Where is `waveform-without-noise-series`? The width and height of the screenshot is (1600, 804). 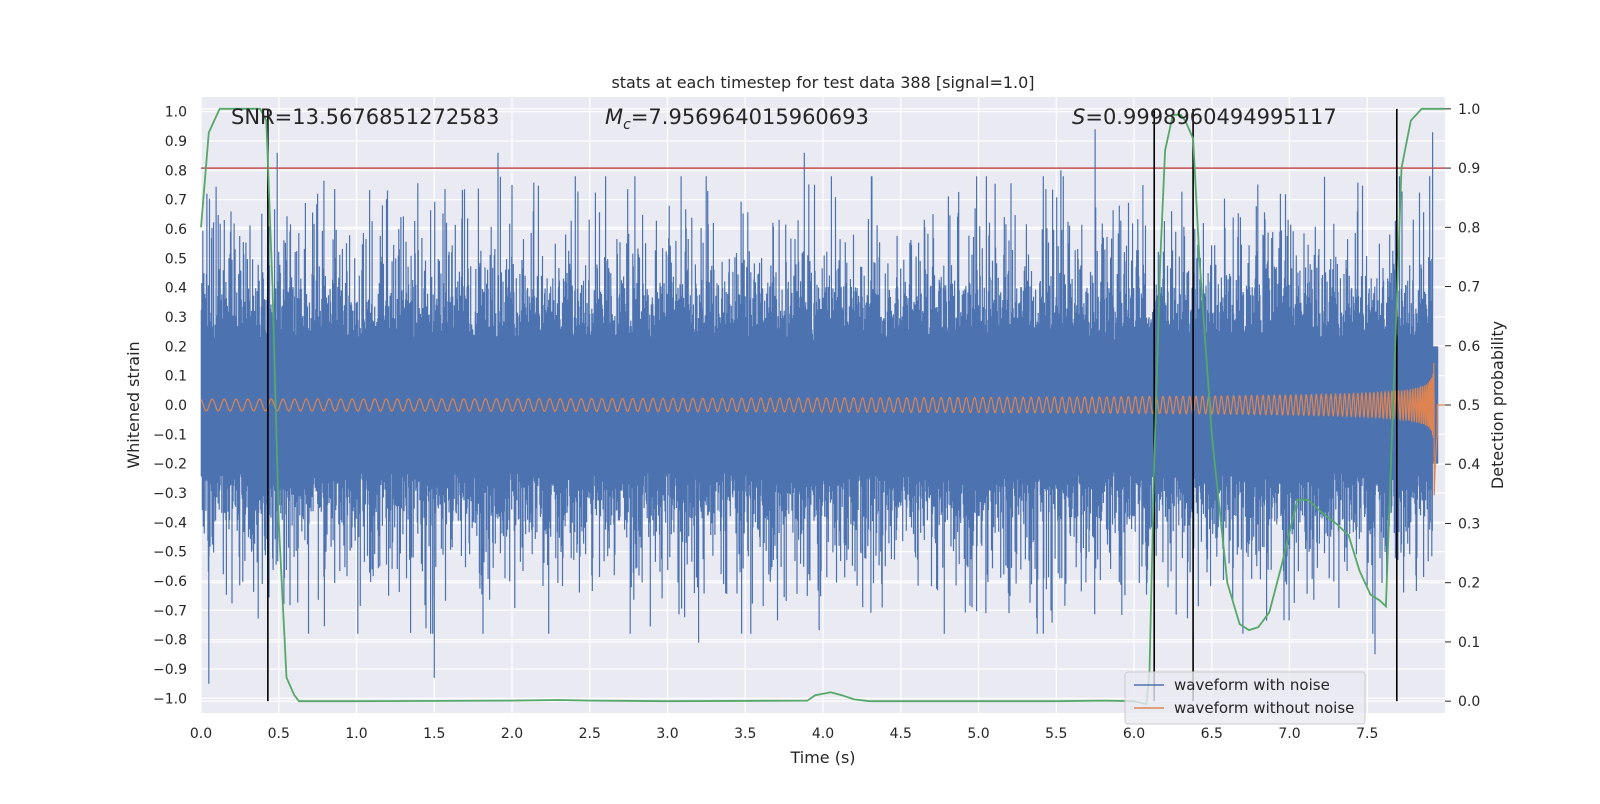 waveform-without-noise-series is located at coordinates (822, 429).